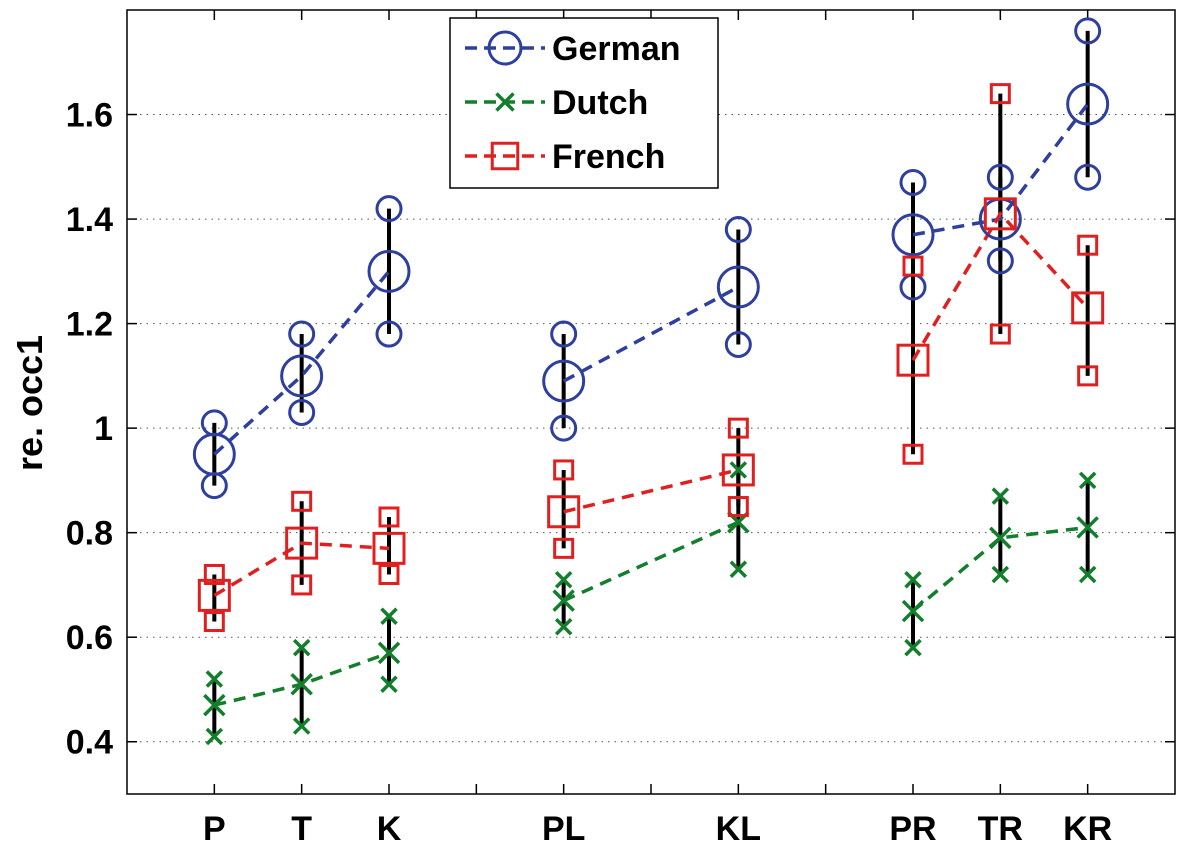  What do you see at coordinates (608, 157) in the screenshot?
I see `legend-label-french: French` at bounding box center [608, 157].